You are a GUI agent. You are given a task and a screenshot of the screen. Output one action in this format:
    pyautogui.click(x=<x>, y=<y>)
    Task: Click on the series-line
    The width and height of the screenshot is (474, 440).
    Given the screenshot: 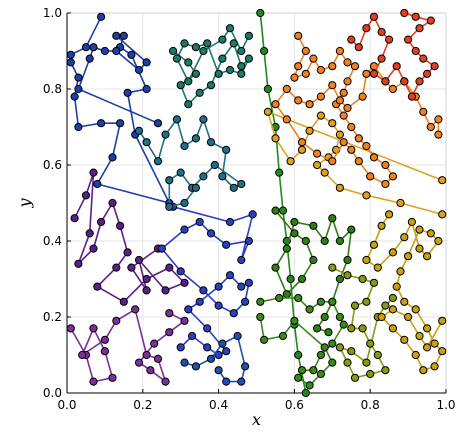 What is the action you would take?
    pyautogui.click(x=393, y=55)
    